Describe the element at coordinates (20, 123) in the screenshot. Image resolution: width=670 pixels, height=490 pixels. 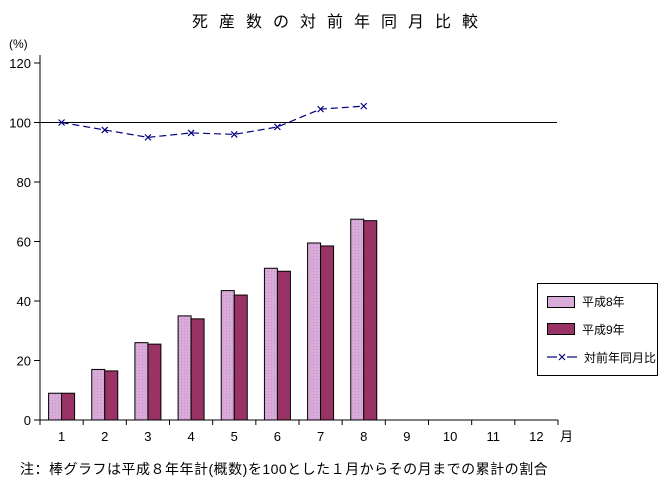
I see `y-tick-label-100: 100` at that location.